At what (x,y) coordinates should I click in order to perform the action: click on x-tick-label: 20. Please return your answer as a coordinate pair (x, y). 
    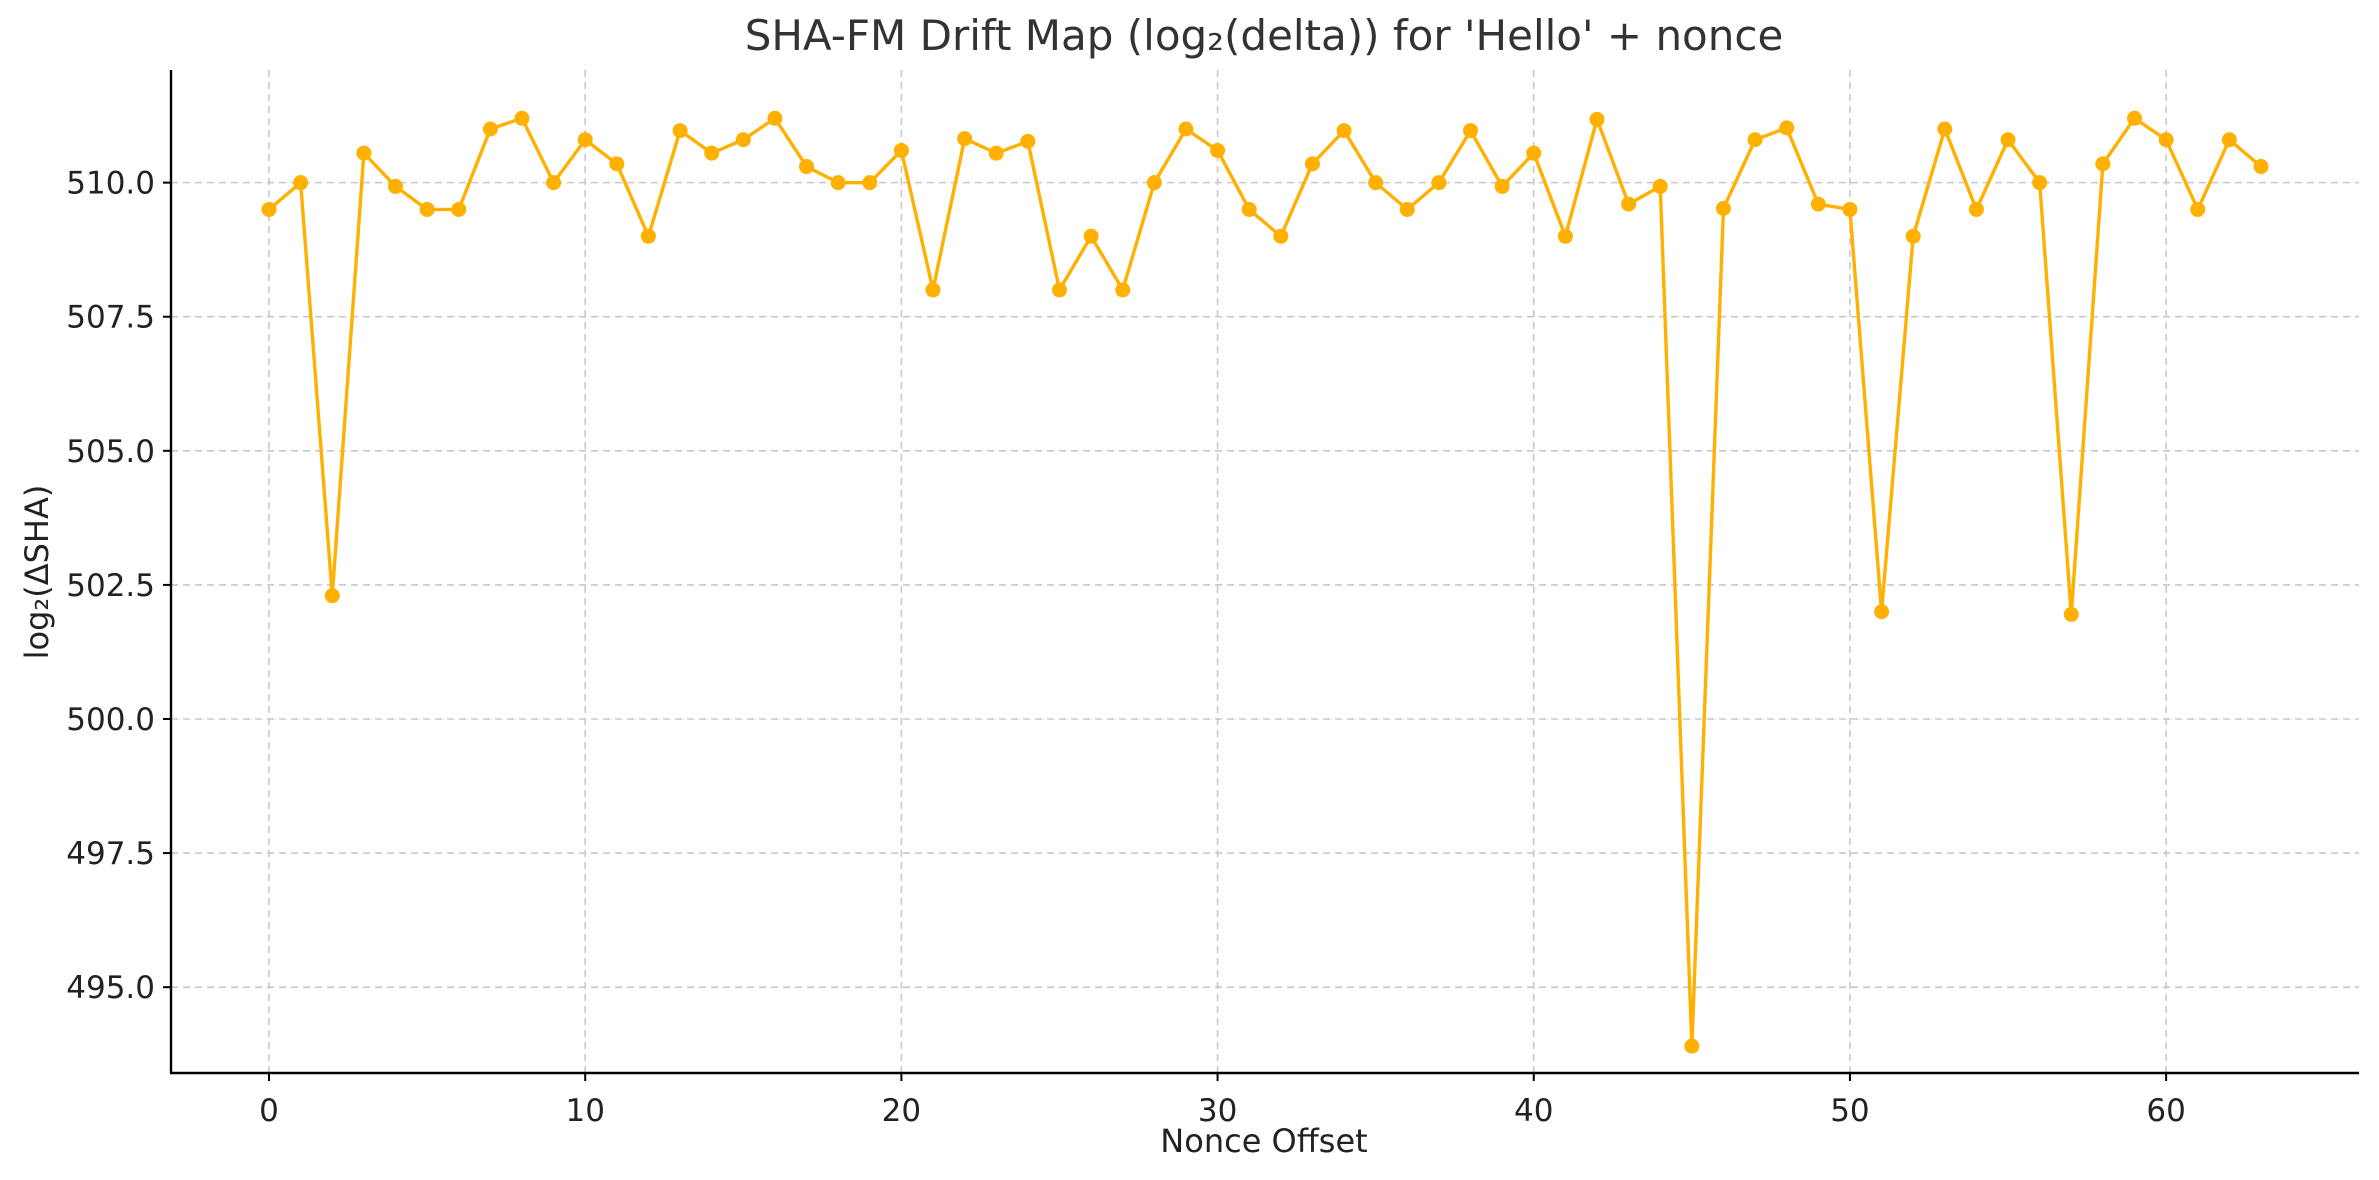
    Looking at the image, I should click on (901, 1111).